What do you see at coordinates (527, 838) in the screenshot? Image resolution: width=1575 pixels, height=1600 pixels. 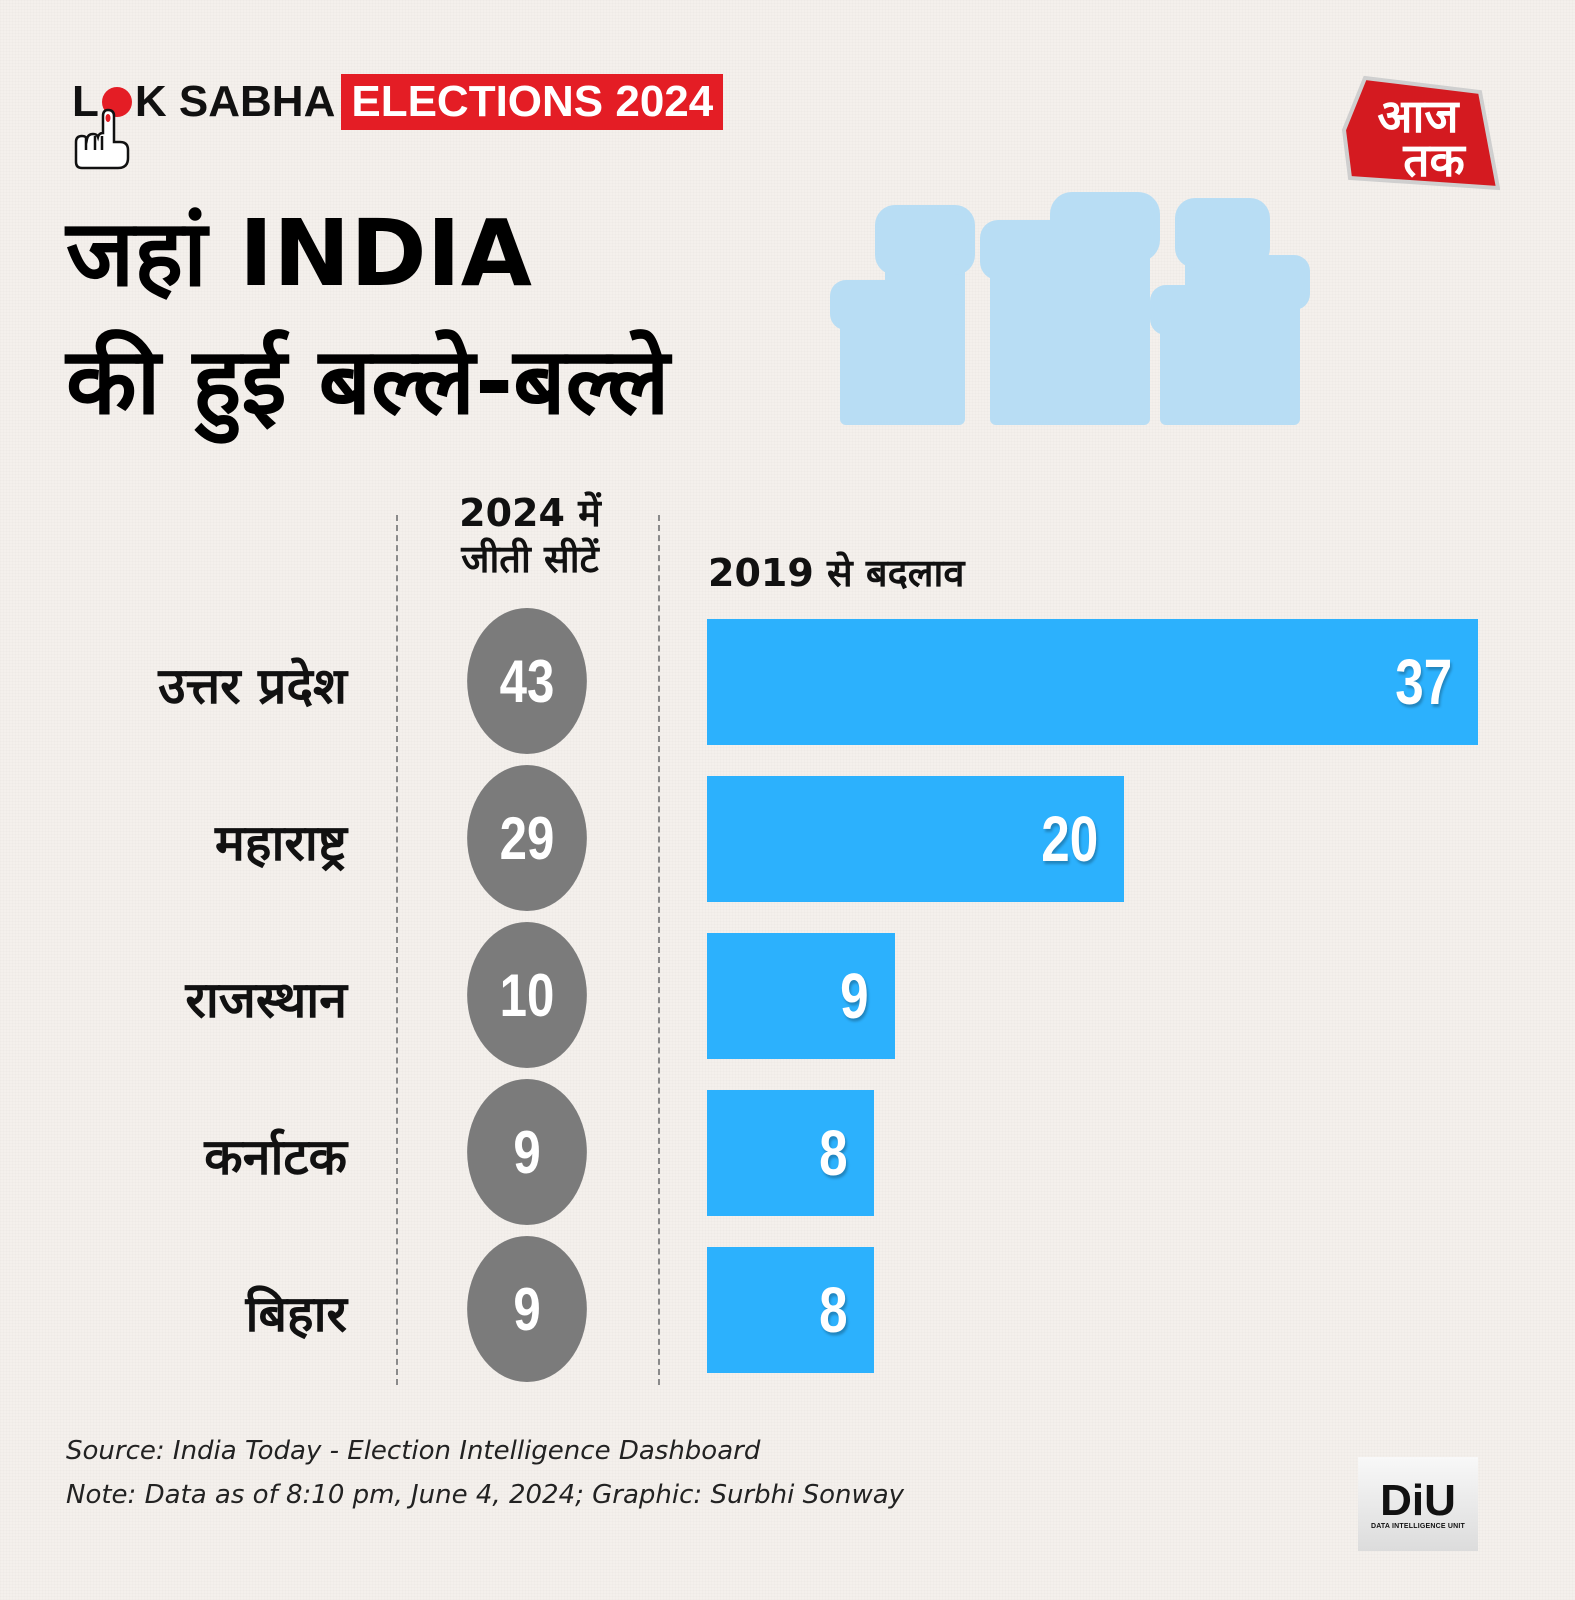 I see `seats-2024-circle: 29` at bounding box center [527, 838].